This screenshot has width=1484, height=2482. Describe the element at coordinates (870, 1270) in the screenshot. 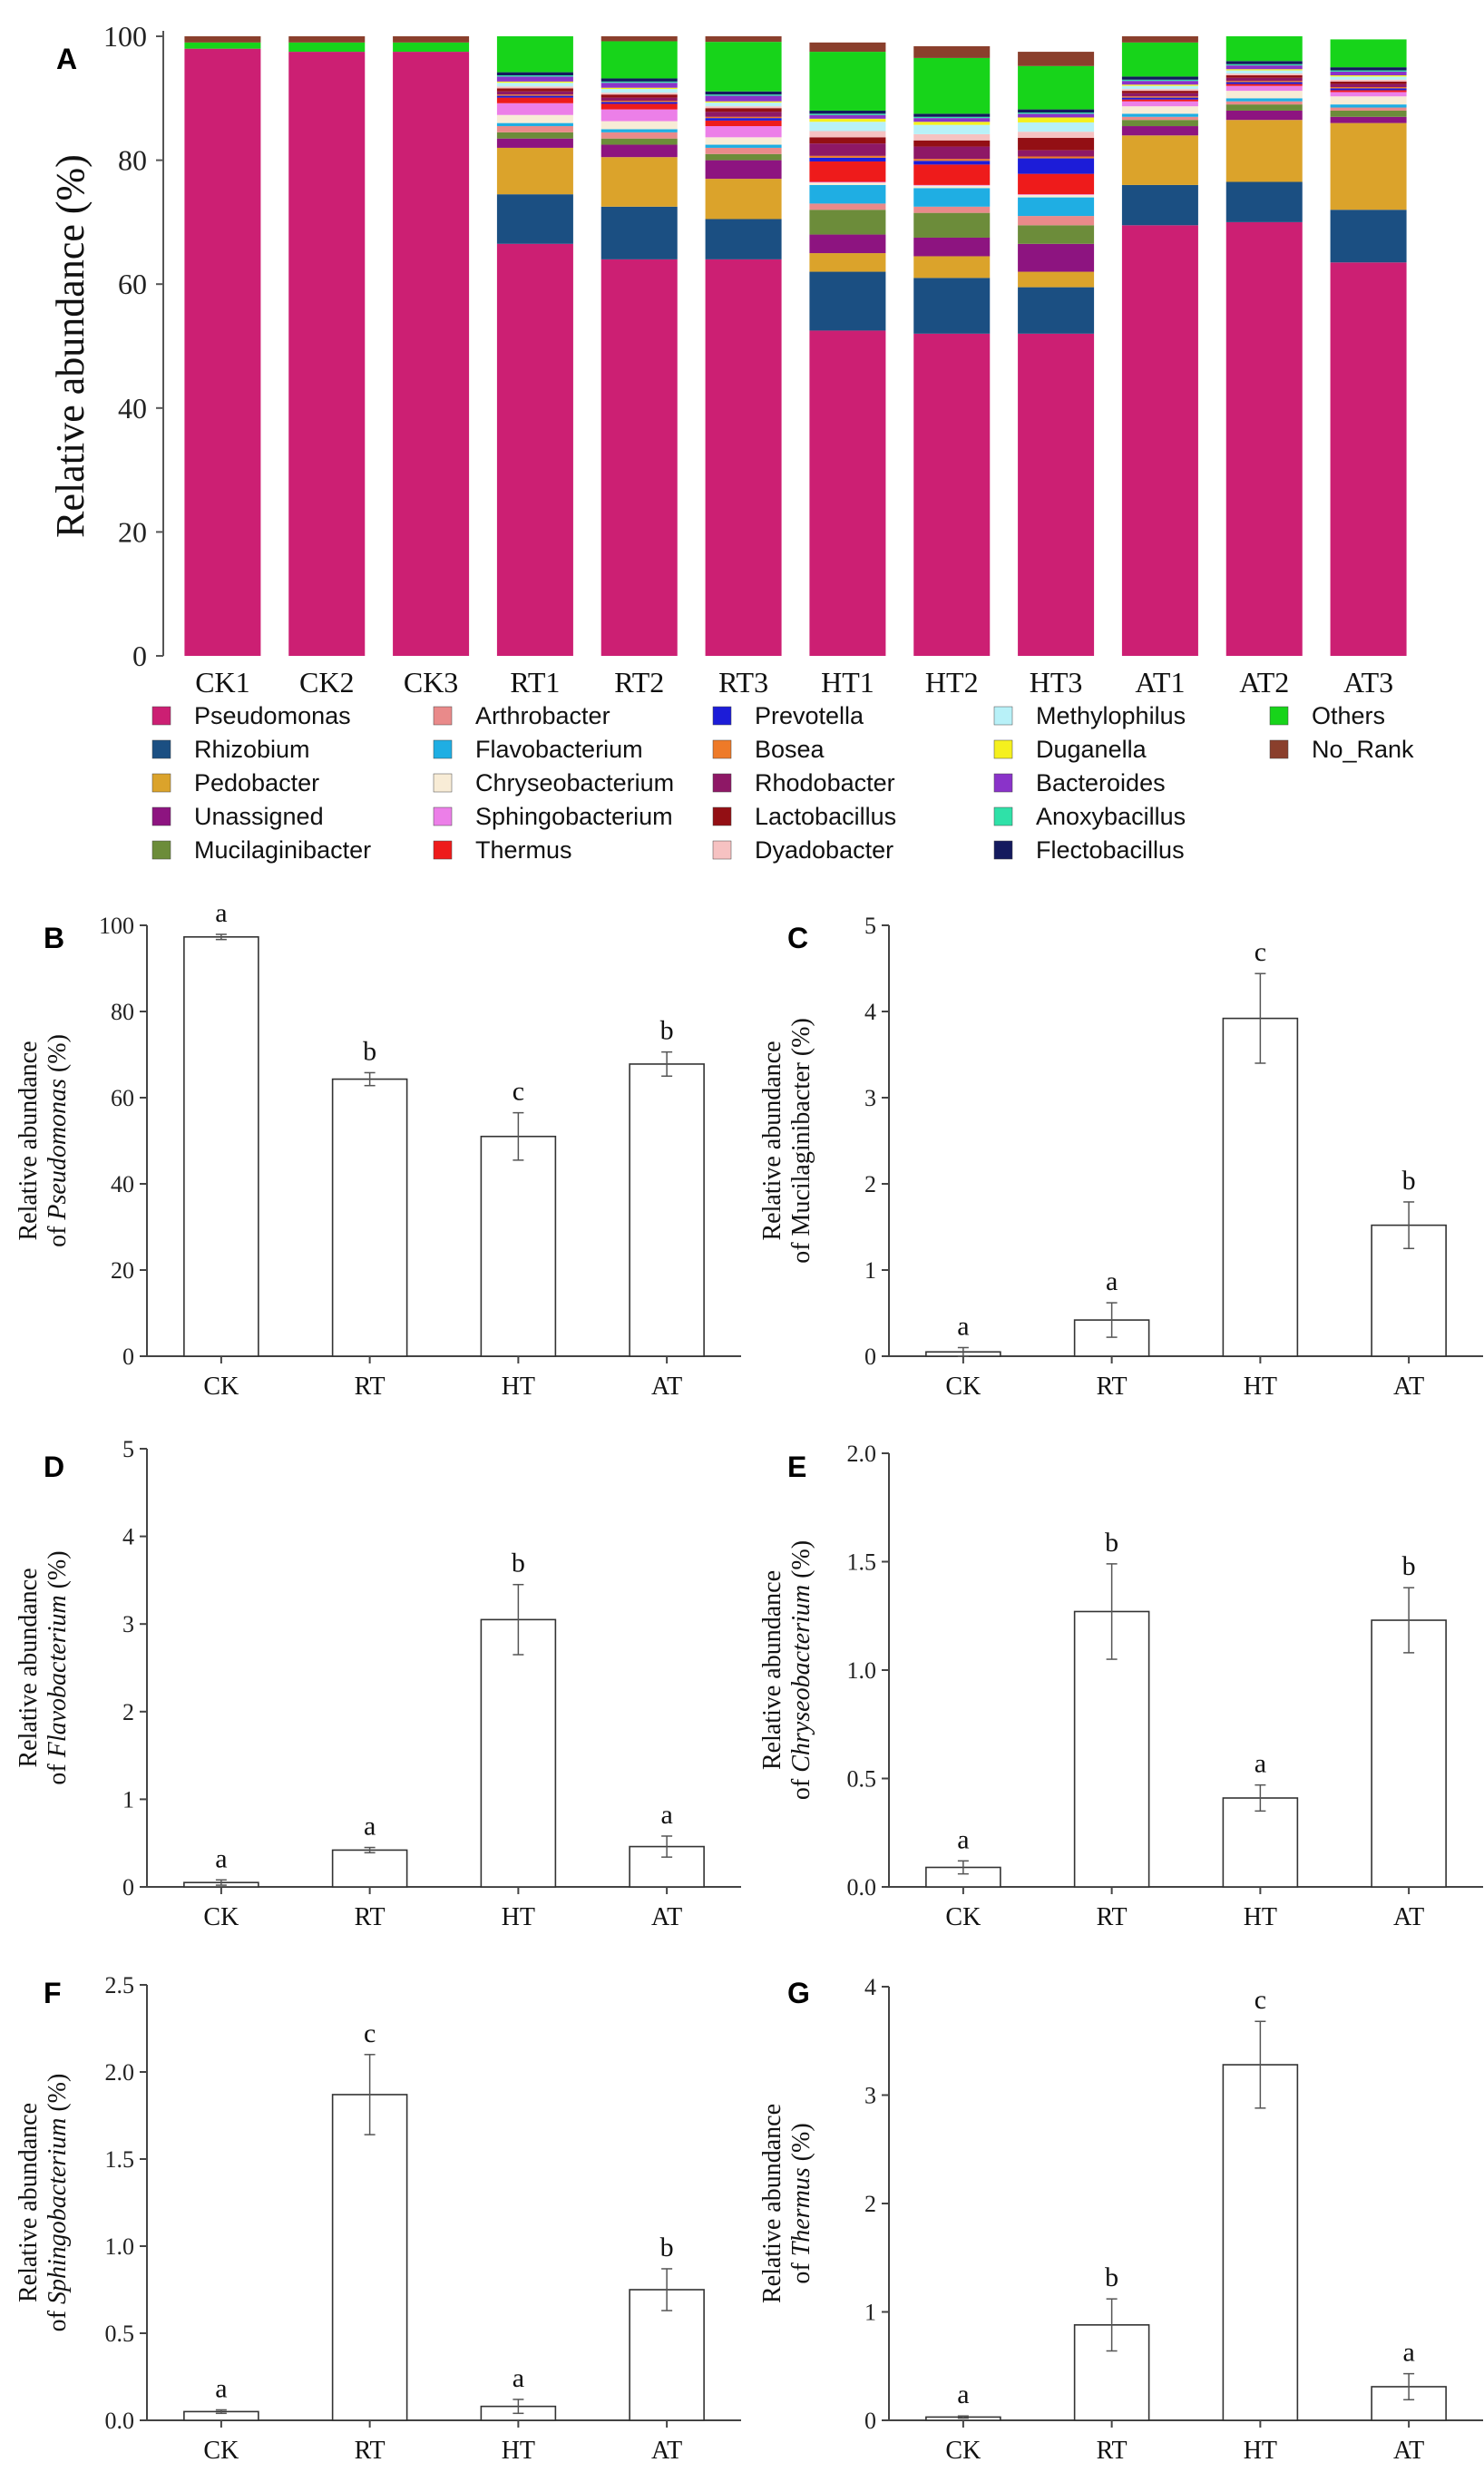

I see `panel-c-y-tick-label: 1` at that location.